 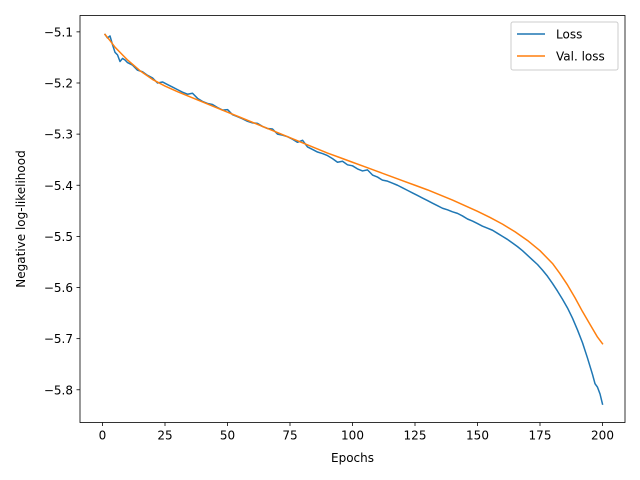 I want to click on x-tick-label: 200, so click(x=602, y=436).